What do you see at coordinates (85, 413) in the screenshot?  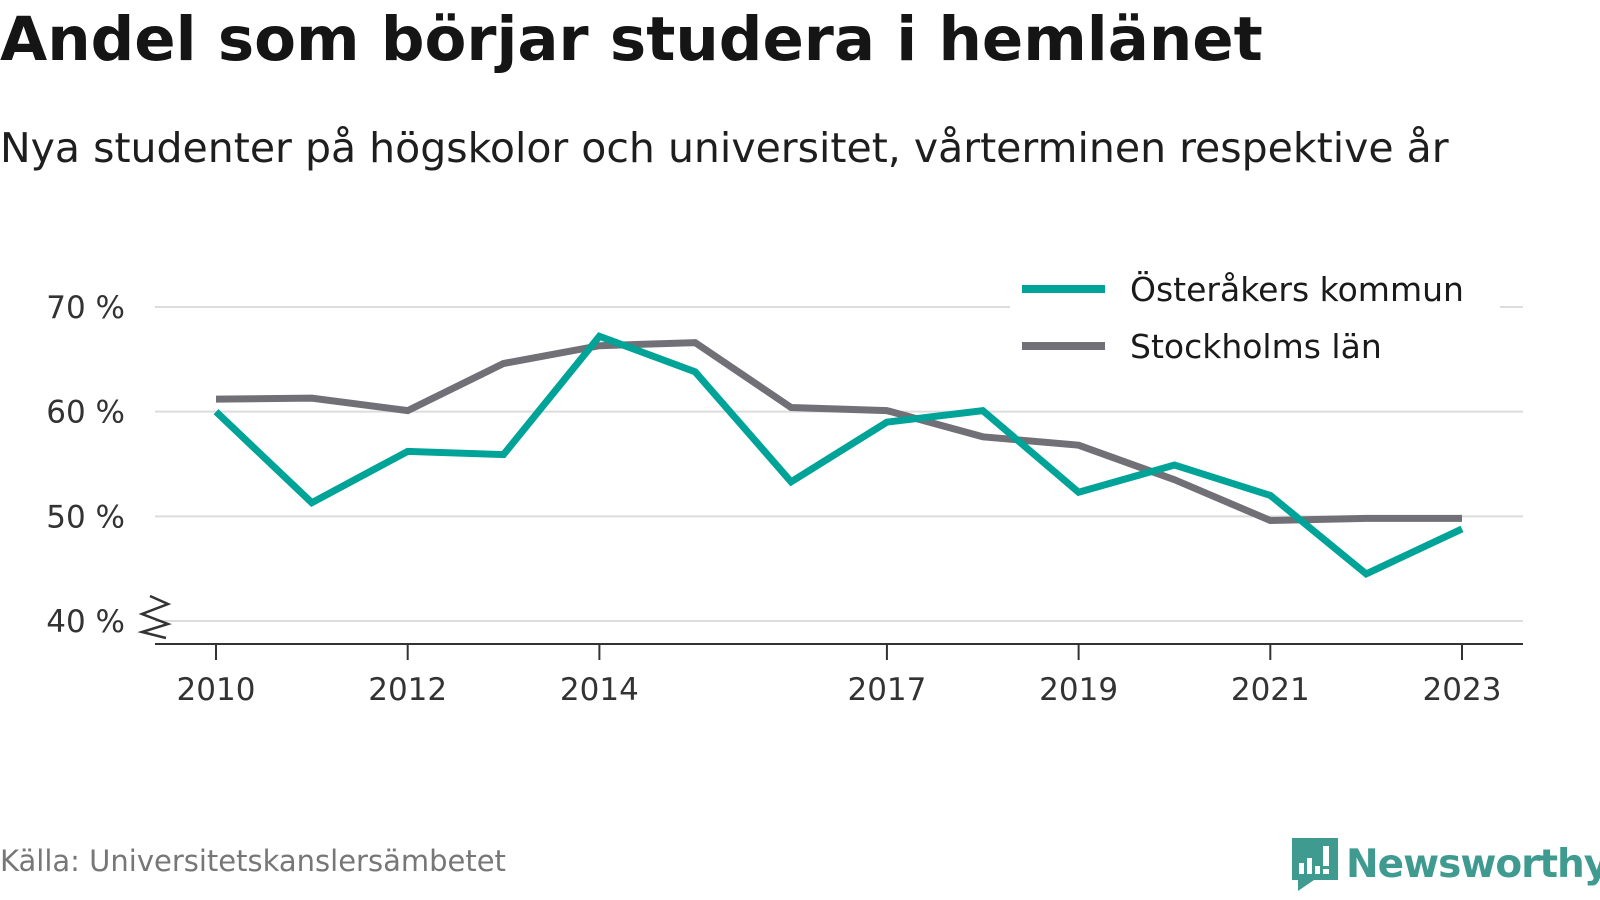 I see `y-tick-label: 60 %` at bounding box center [85, 413].